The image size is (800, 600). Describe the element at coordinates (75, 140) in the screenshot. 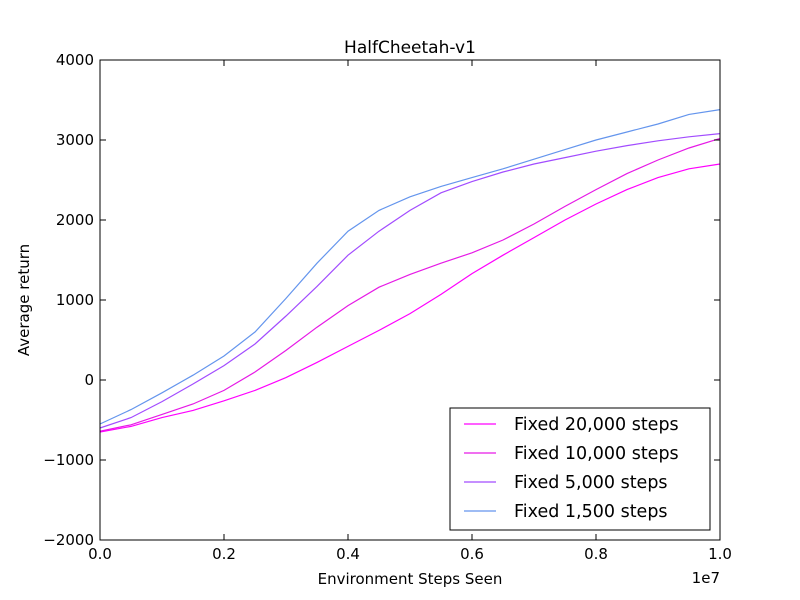

I see `y-tick-label: 3000` at that location.